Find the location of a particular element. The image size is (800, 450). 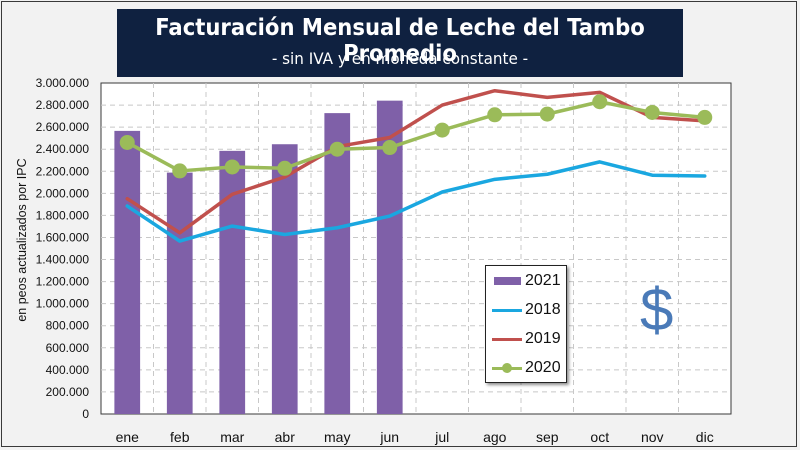

point-2020-sep is located at coordinates (547, 114).